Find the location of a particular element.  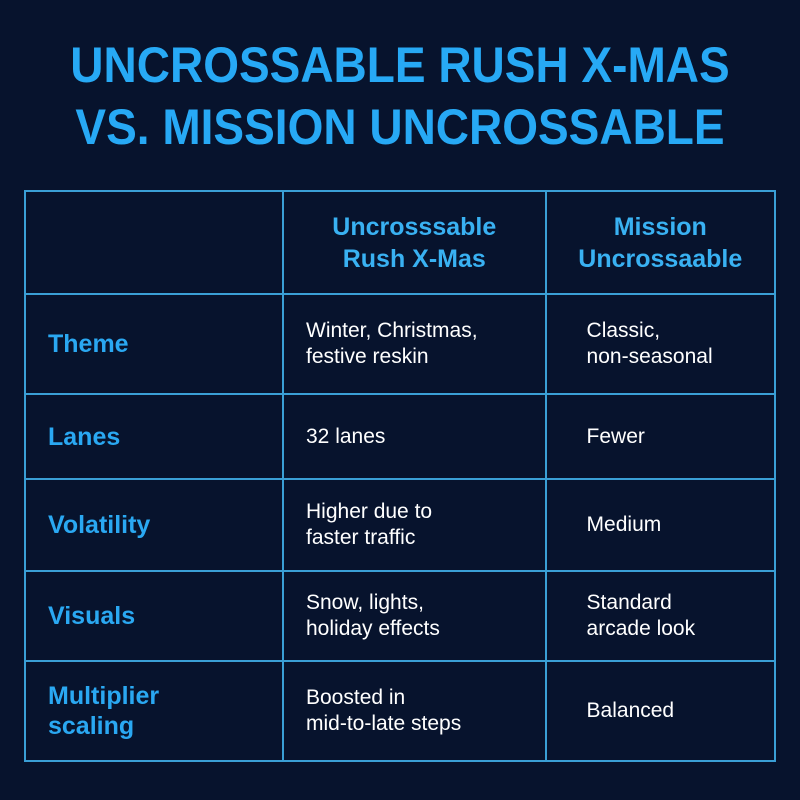

cell-line: festive reskin is located at coordinates (367, 356).